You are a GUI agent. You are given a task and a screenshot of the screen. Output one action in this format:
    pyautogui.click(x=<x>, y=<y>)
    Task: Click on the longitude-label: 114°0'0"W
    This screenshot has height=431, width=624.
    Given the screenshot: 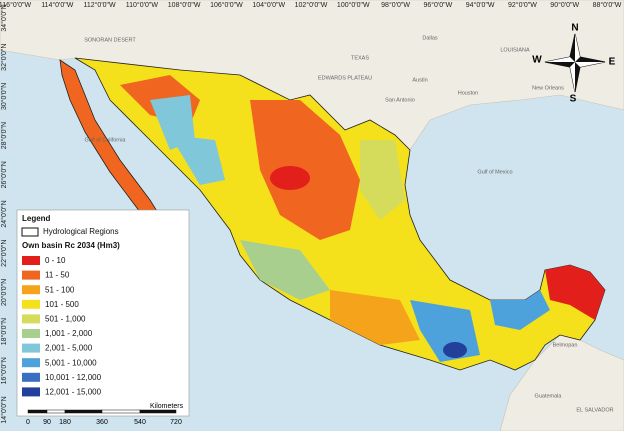 What is the action you would take?
    pyautogui.click(x=57, y=5)
    